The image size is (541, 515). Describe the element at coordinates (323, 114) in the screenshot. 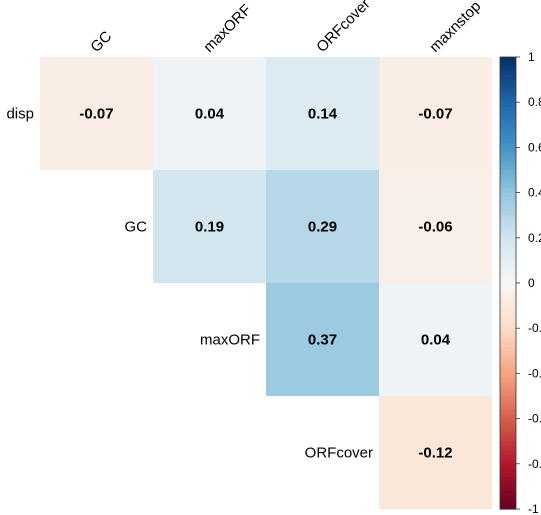

I see `cell-value-label: 0.14` at that location.